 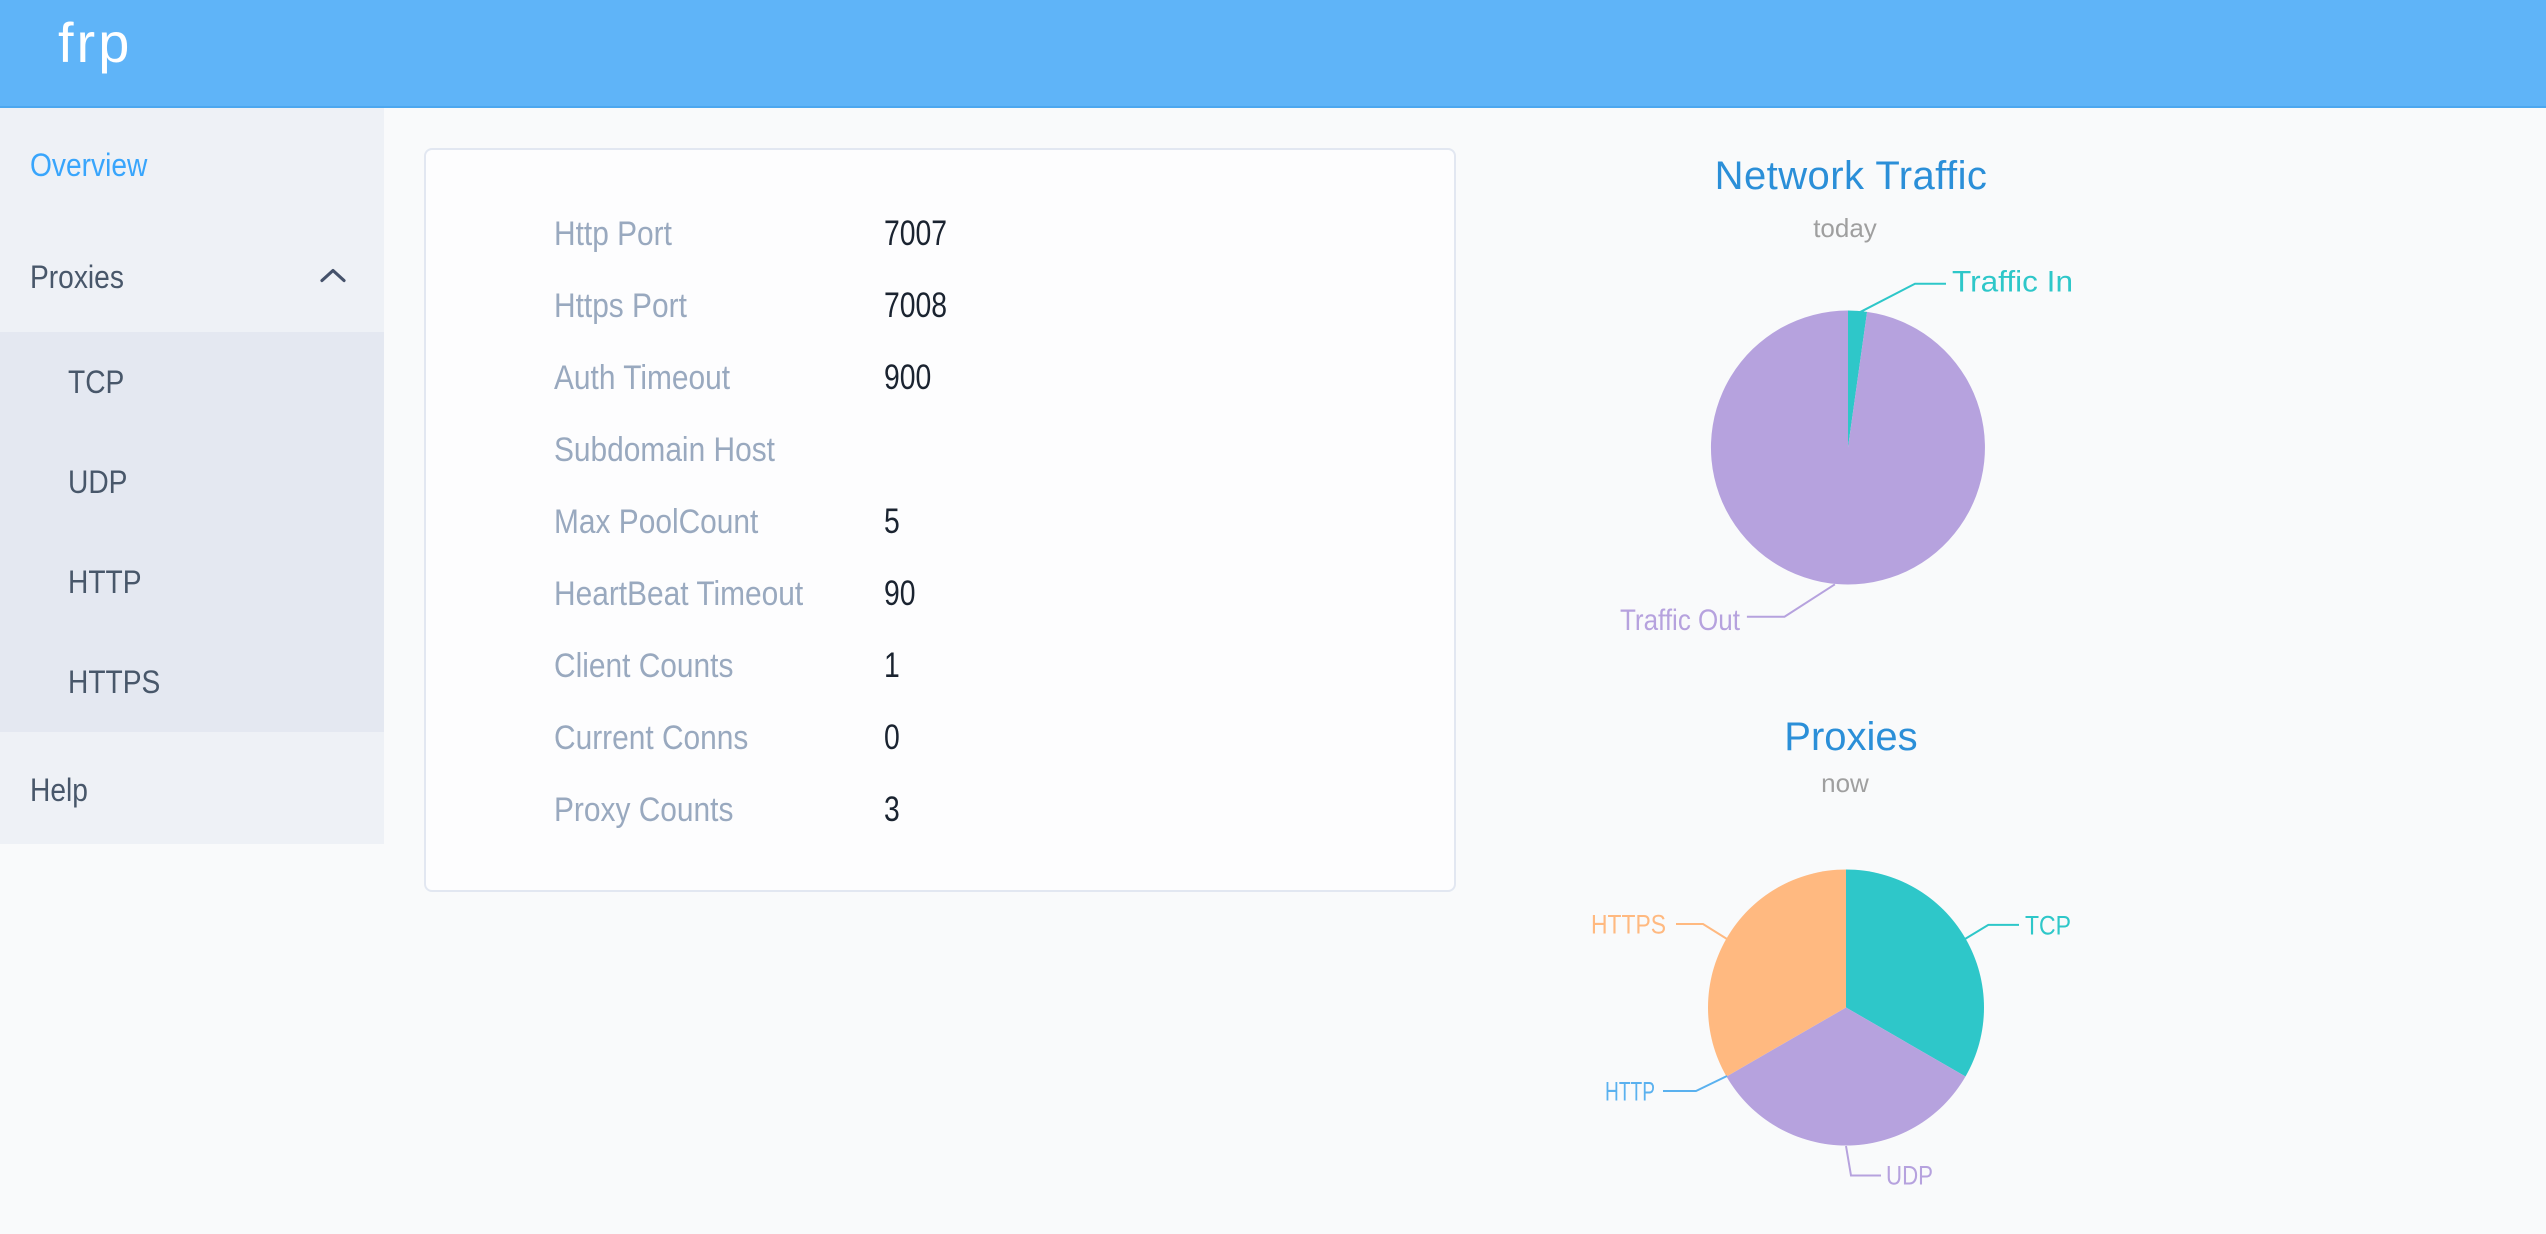 What do you see at coordinates (1630, 1092) in the screenshot?
I see `svg-text: HTTP` at bounding box center [1630, 1092].